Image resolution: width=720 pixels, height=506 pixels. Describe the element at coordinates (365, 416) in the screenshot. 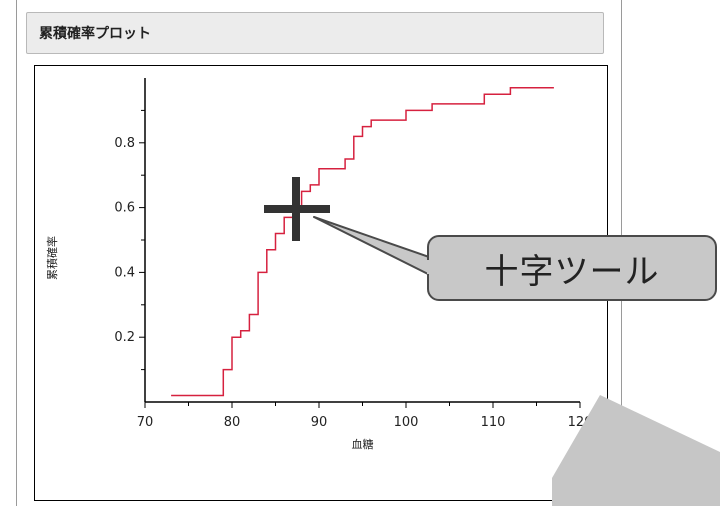

I see `x-tick-group: 70 80 90 100 110 120` at that location.